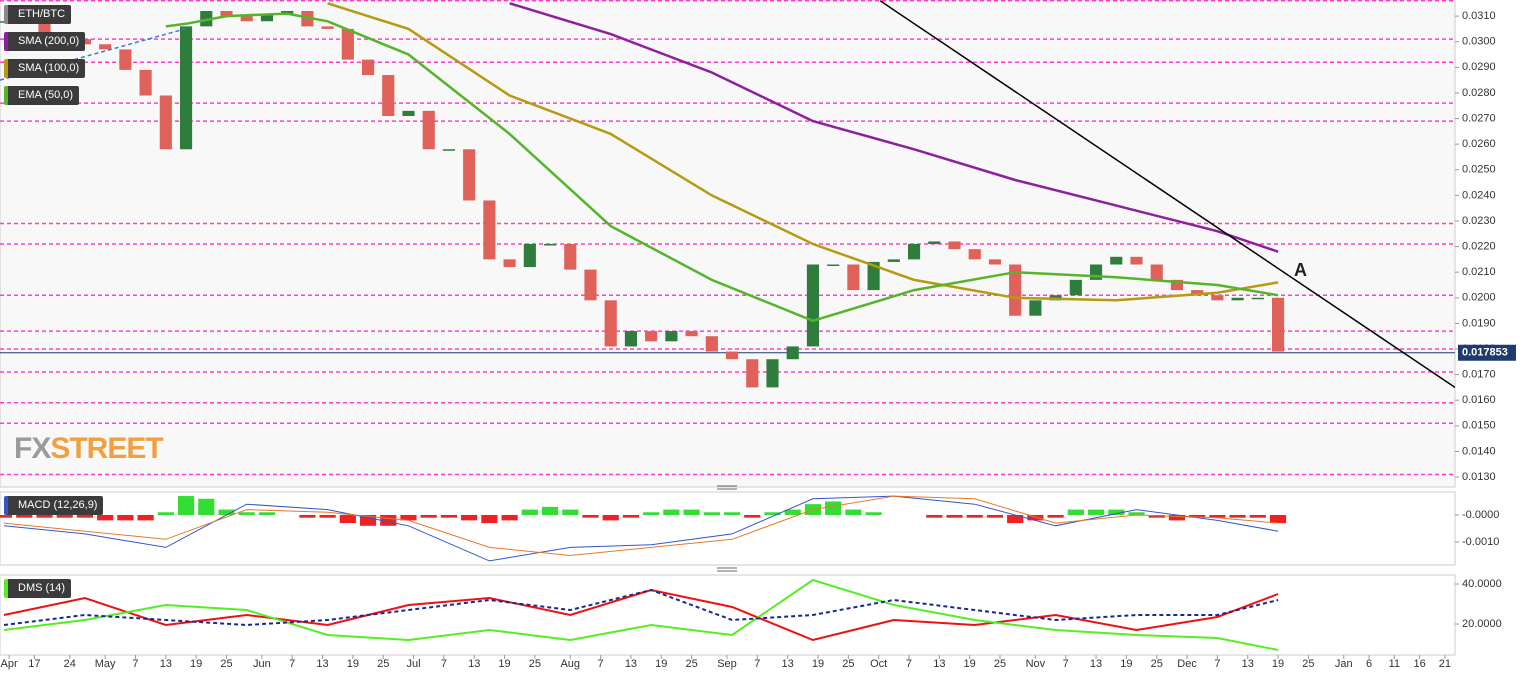  Describe the element at coordinates (878, 664) in the screenshot. I see `x-tick-label: Oct` at that location.